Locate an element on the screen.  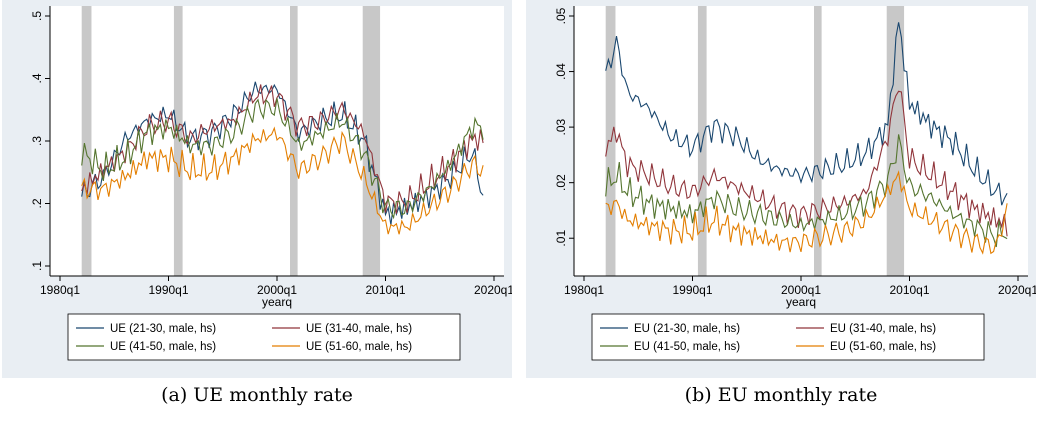
y-tick-label: .1 is located at coordinates (37, 266).